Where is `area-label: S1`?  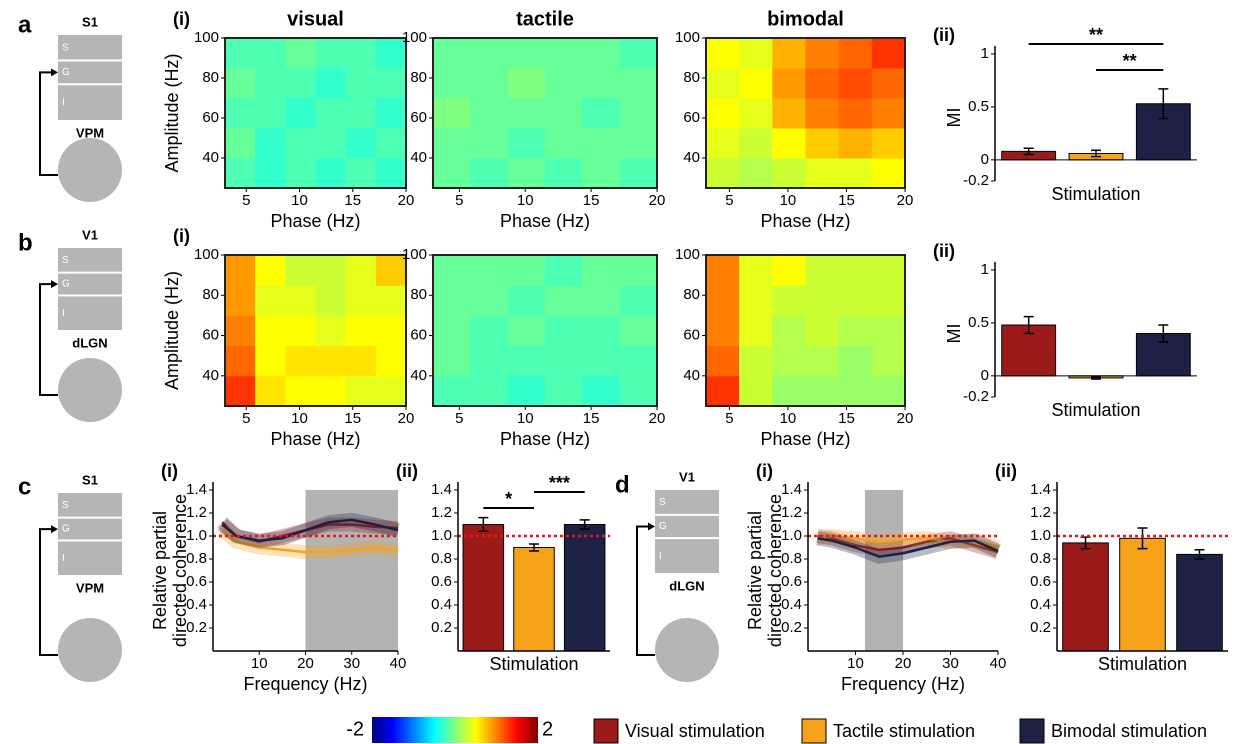
area-label: S1 is located at coordinates (90, 21).